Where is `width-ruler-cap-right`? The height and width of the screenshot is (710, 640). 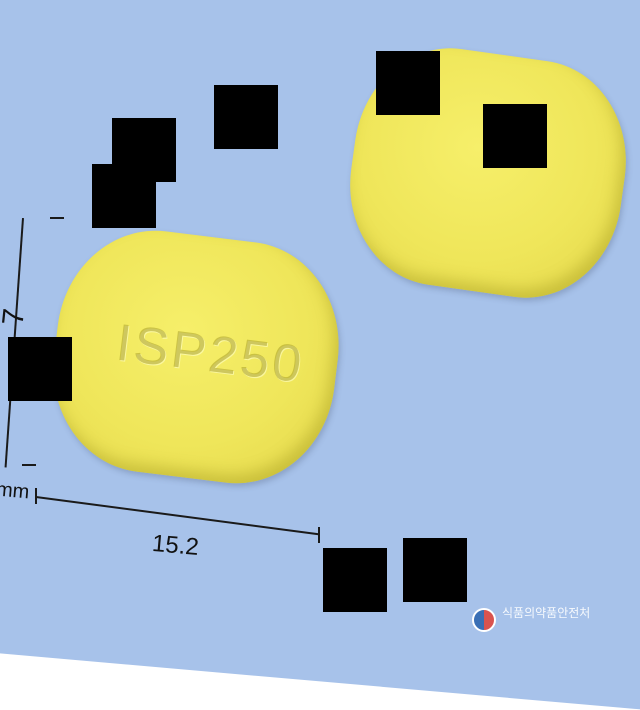 width-ruler-cap-right is located at coordinates (319, 535).